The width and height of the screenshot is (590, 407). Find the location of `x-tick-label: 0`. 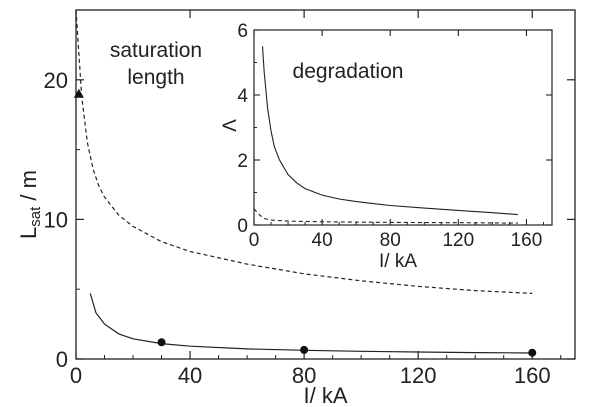

x-tick-label: 0 is located at coordinates (76, 375).